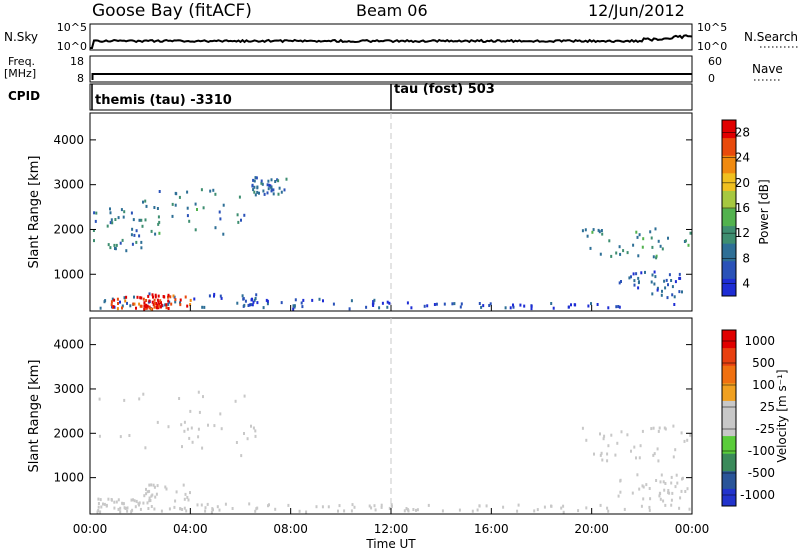  Describe the element at coordinates (782, 415) in the screenshot. I see `velocity-cbar-label: Velocity [m s⁻¹]` at that location.